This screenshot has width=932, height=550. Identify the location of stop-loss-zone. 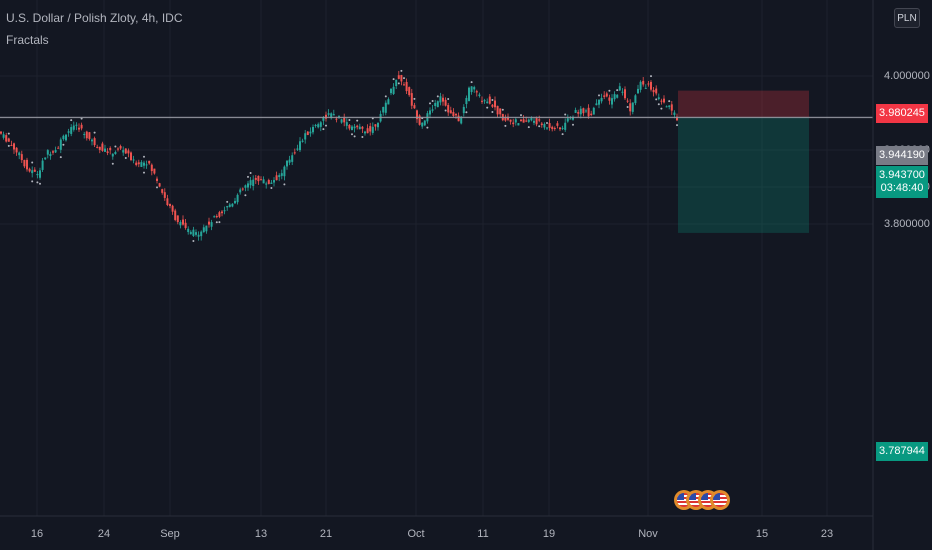
(743, 104).